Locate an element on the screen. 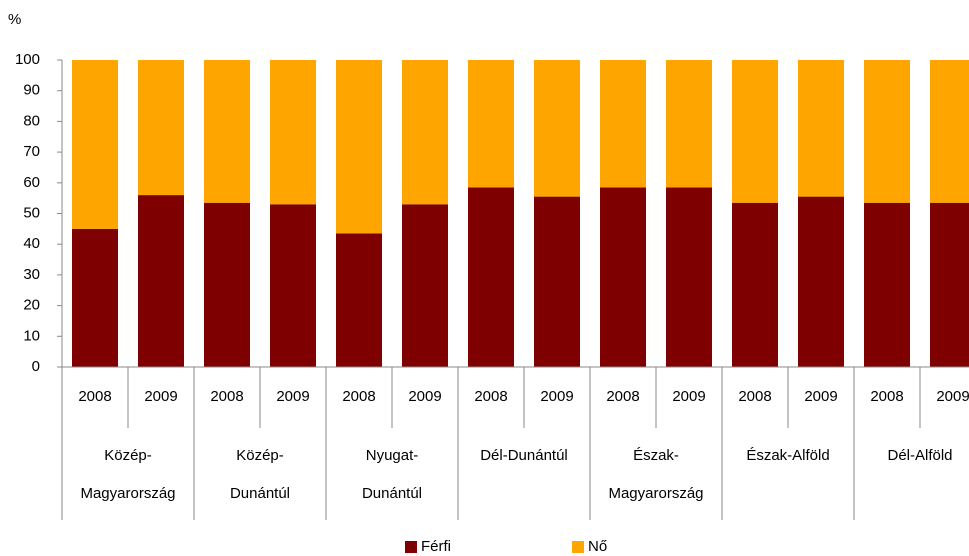  y-axis-label: % is located at coordinates (14, 19).